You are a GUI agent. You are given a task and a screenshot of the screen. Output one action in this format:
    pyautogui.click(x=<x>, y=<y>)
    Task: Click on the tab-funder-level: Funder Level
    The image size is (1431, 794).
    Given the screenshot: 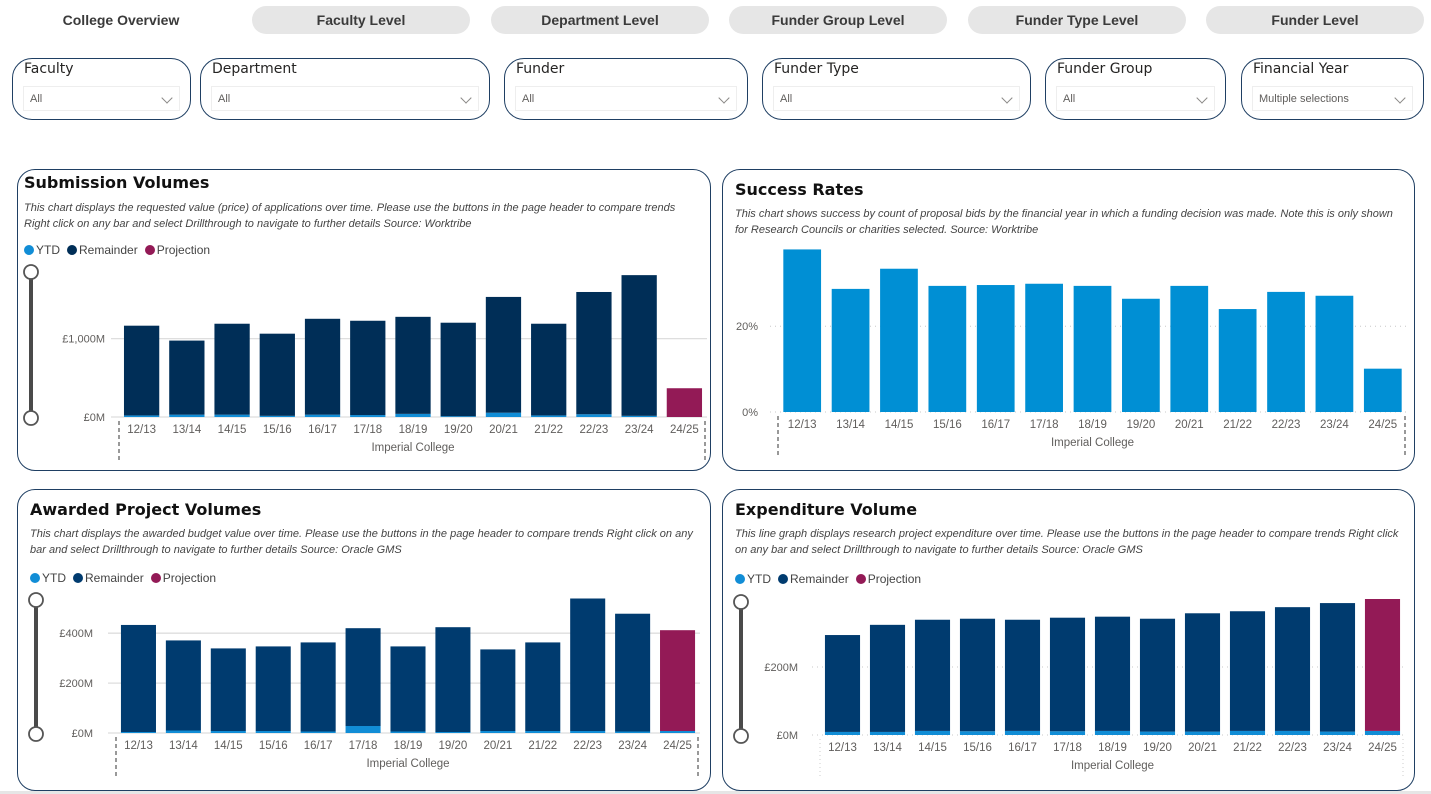 What is the action you would take?
    pyautogui.click(x=1315, y=20)
    